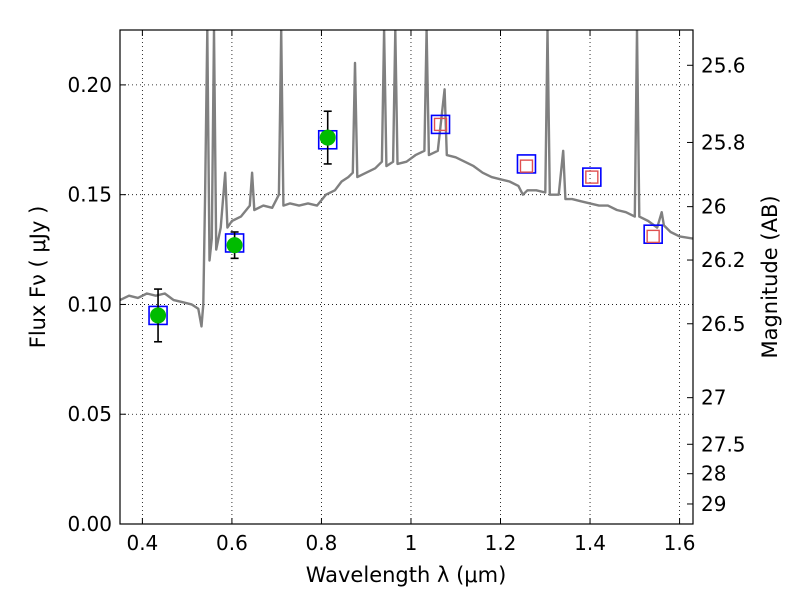 This screenshot has width=800, height=600. What do you see at coordinates (713, 474) in the screenshot?
I see `mag-tick-label: 28` at bounding box center [713, 474].